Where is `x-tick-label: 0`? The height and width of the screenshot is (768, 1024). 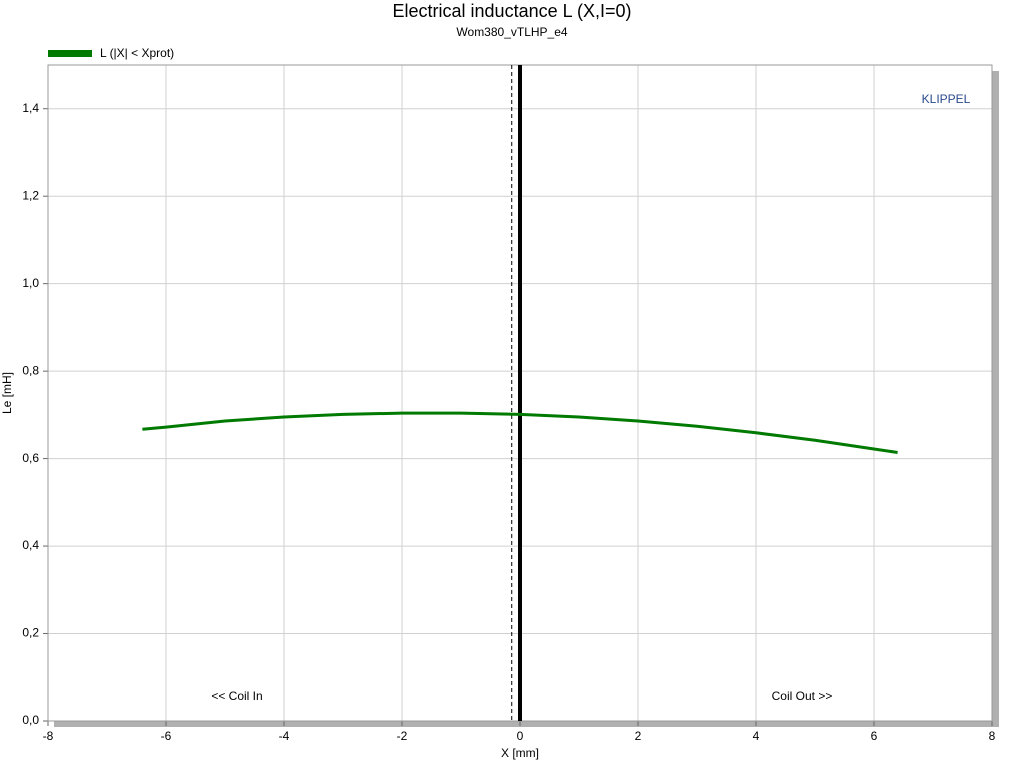
x-tick-label: 0 is located at coordinates (520, 736).